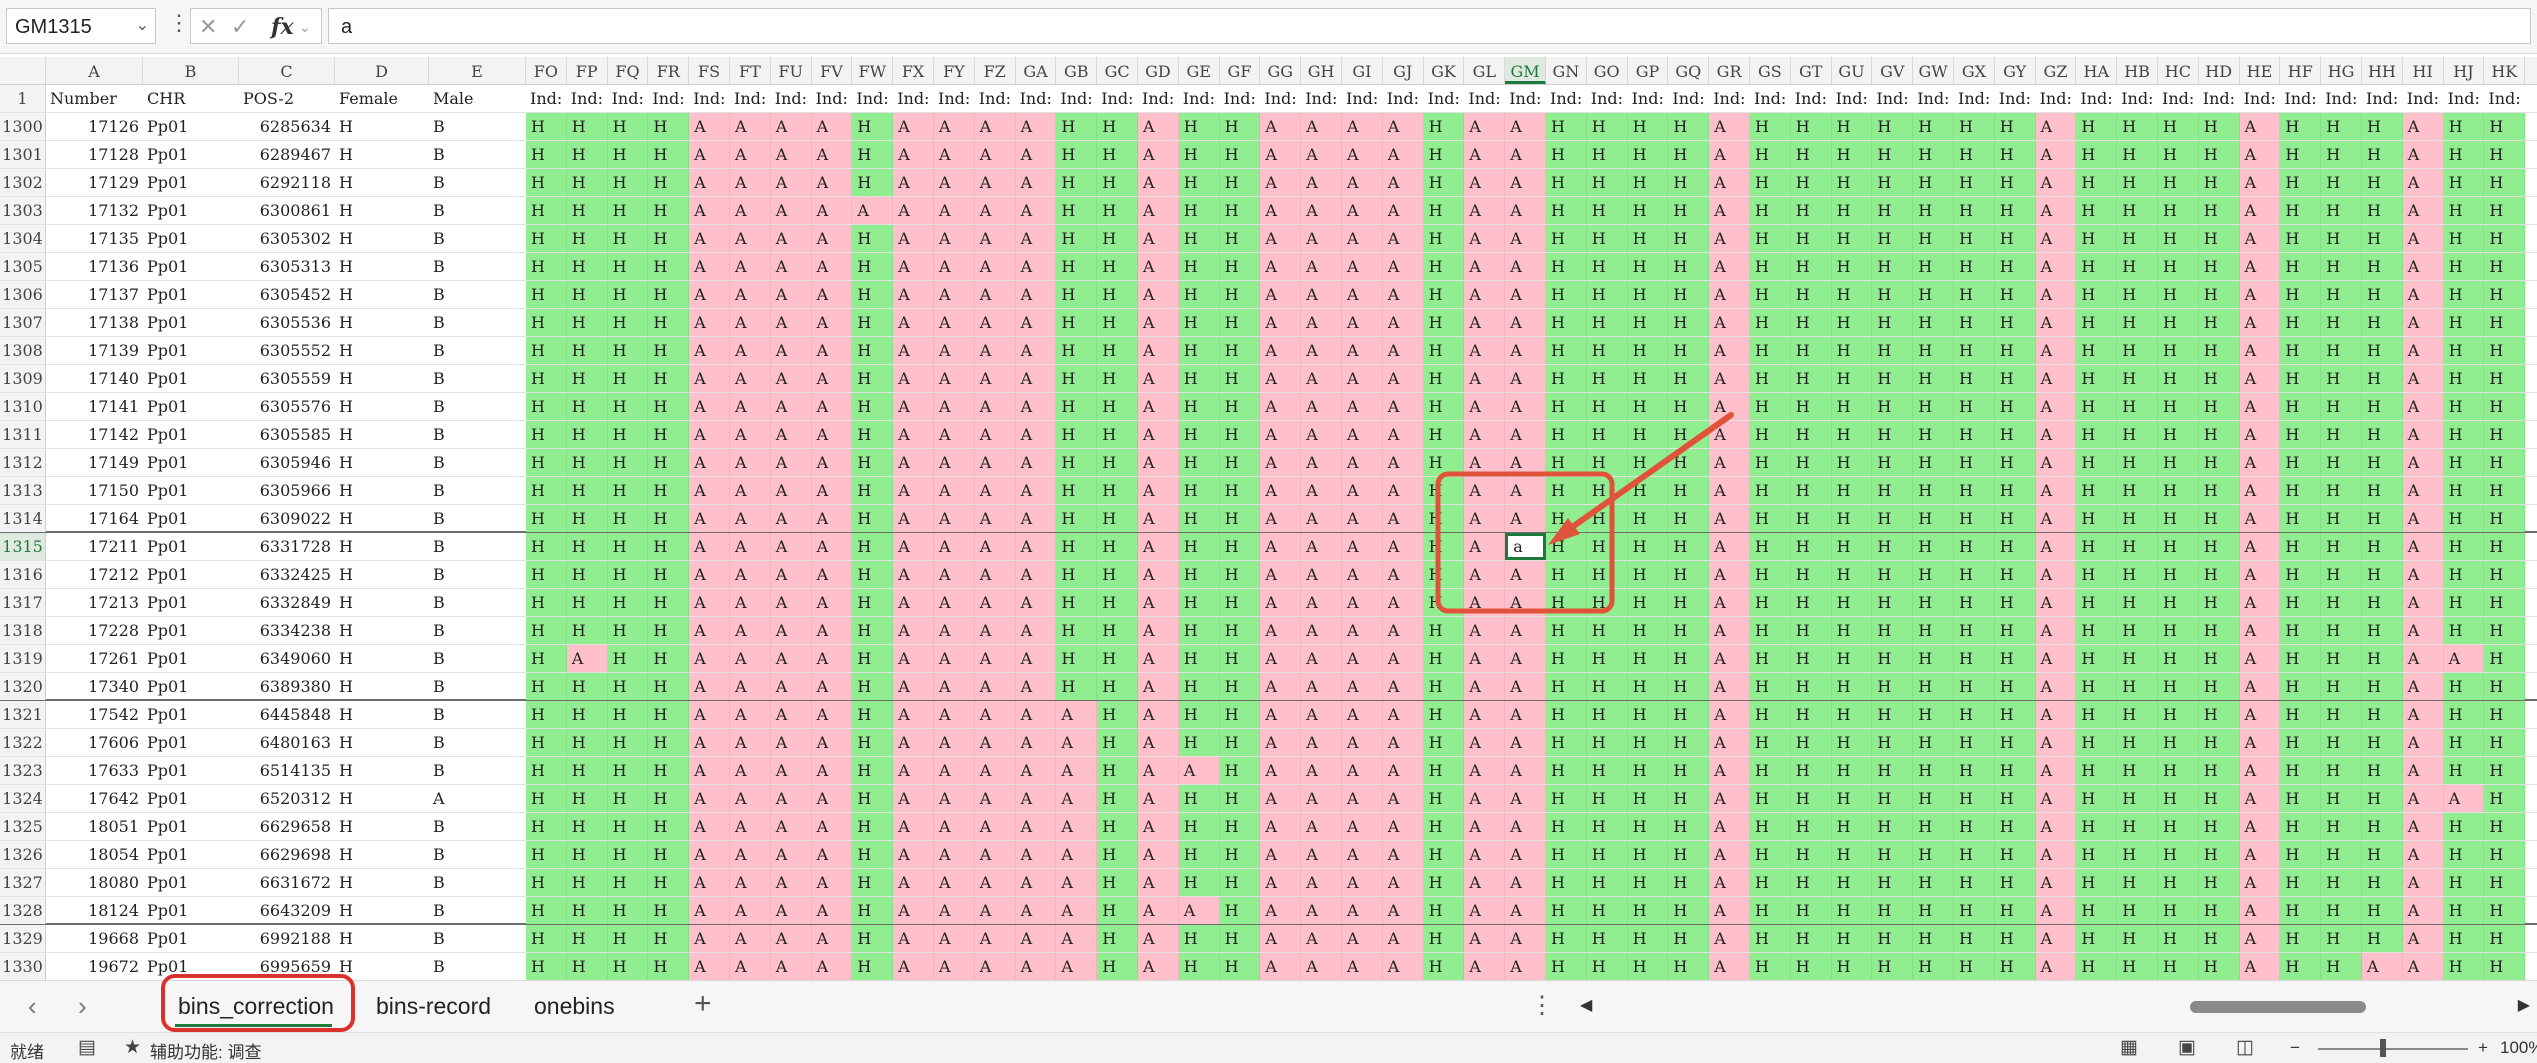 The width and height of the screenshot is (2537, 1063). Describe the element at coordinates (23, 378) in the screenshot. I see `row-number: 1309` at that location.